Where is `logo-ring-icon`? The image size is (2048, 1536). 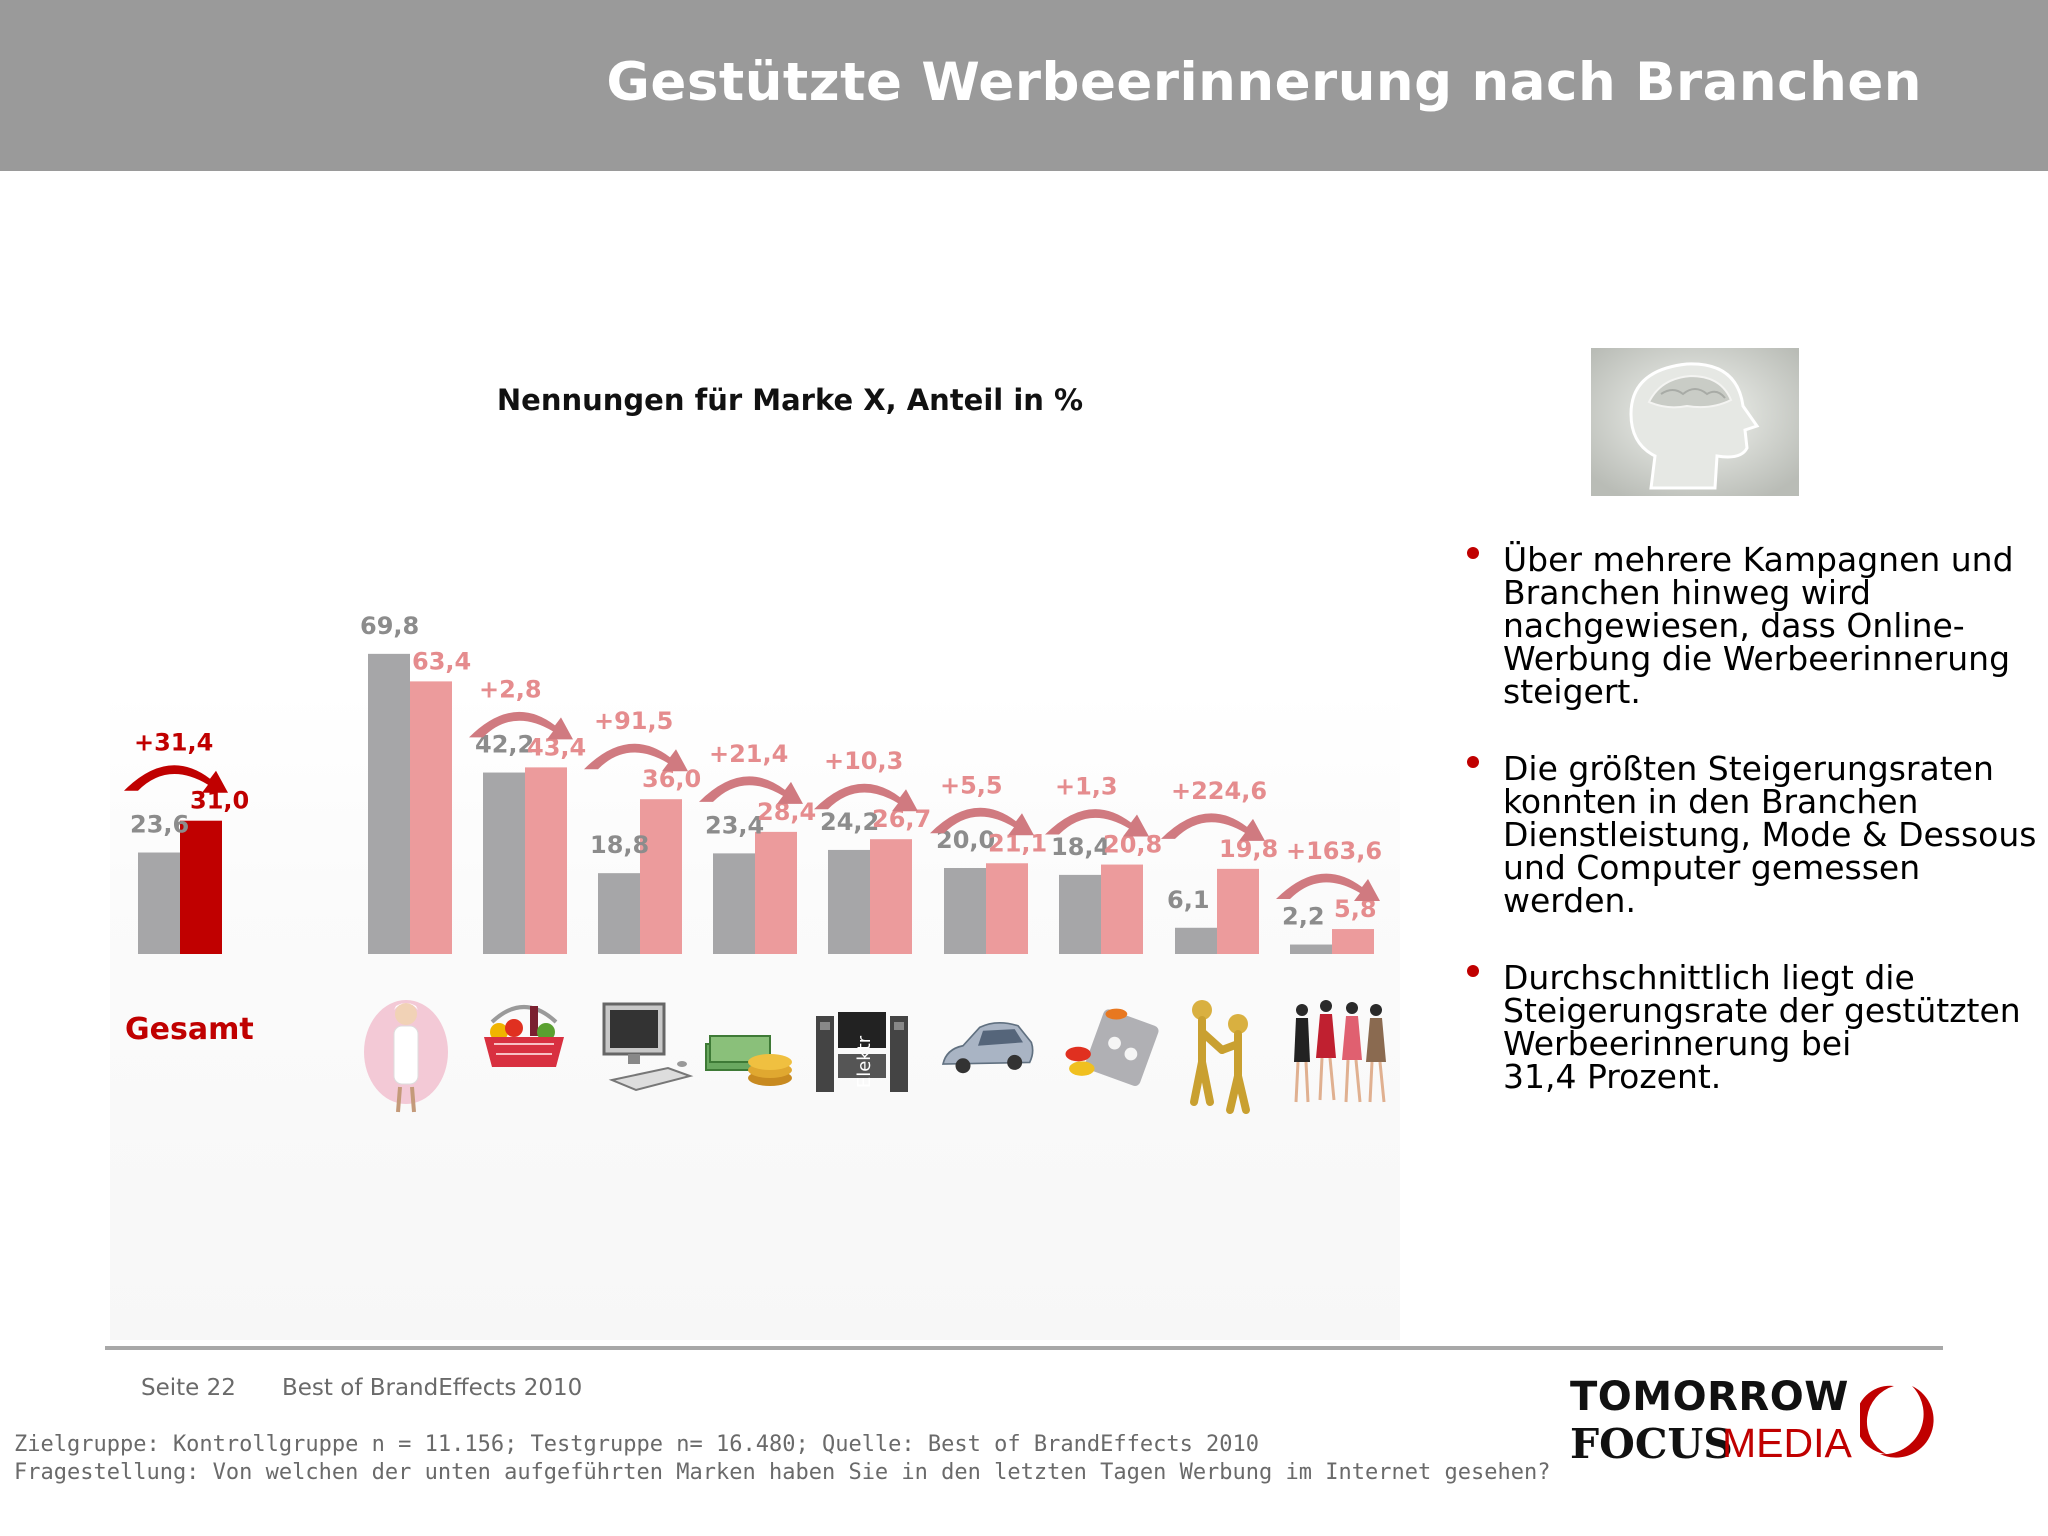 logo-ring-icon is located at coordinates (1897, 1421).